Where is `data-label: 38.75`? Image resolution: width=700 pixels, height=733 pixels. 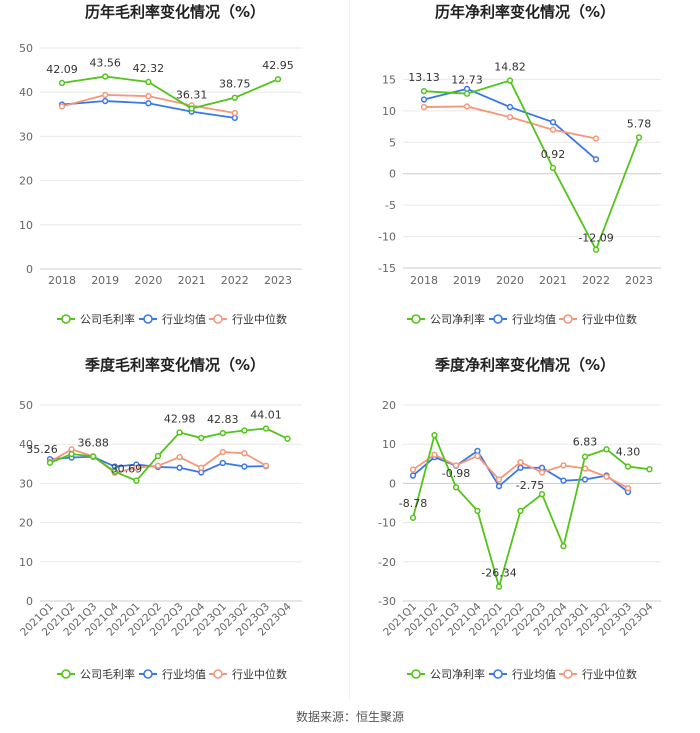 data-label: 38.75 is located at coordinates (235, 84).